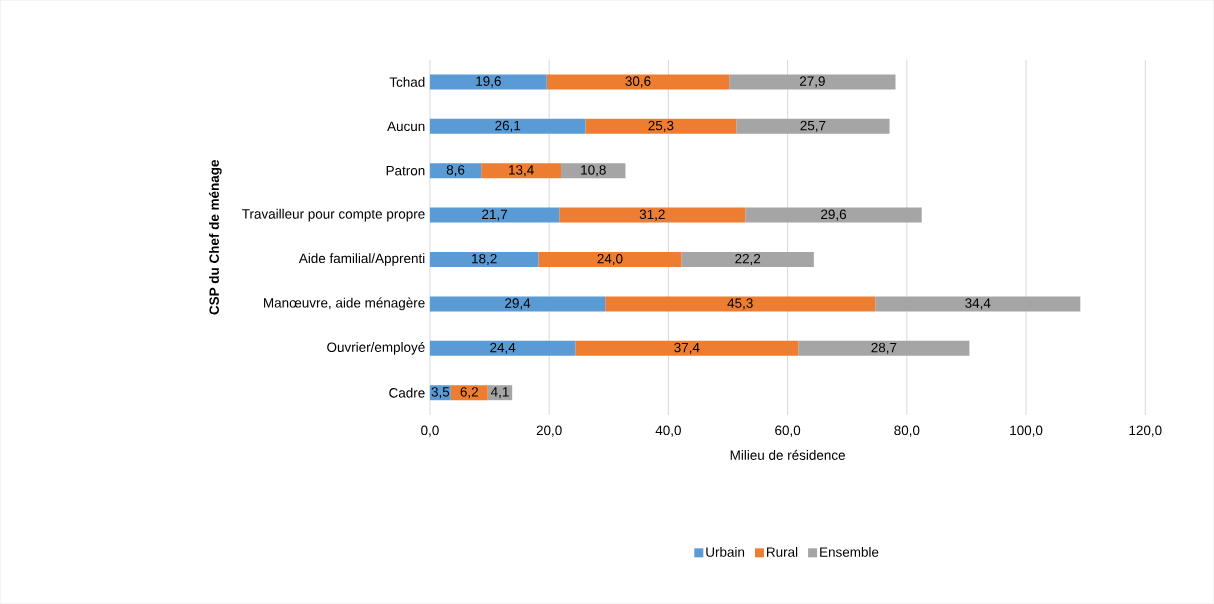  What do you see at coordinates (215, 237) in the screenshot?
I see `y-axis-title: CSP du Chef de ménage` at bounding box center [215, 237].